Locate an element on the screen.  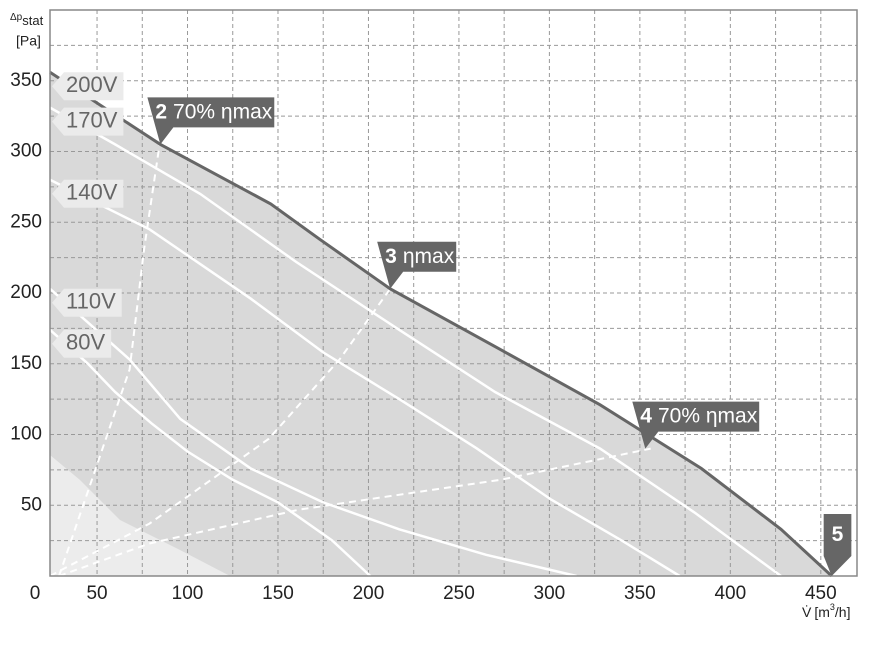
annotation-number: 3 is located at coordinates (391, 255).